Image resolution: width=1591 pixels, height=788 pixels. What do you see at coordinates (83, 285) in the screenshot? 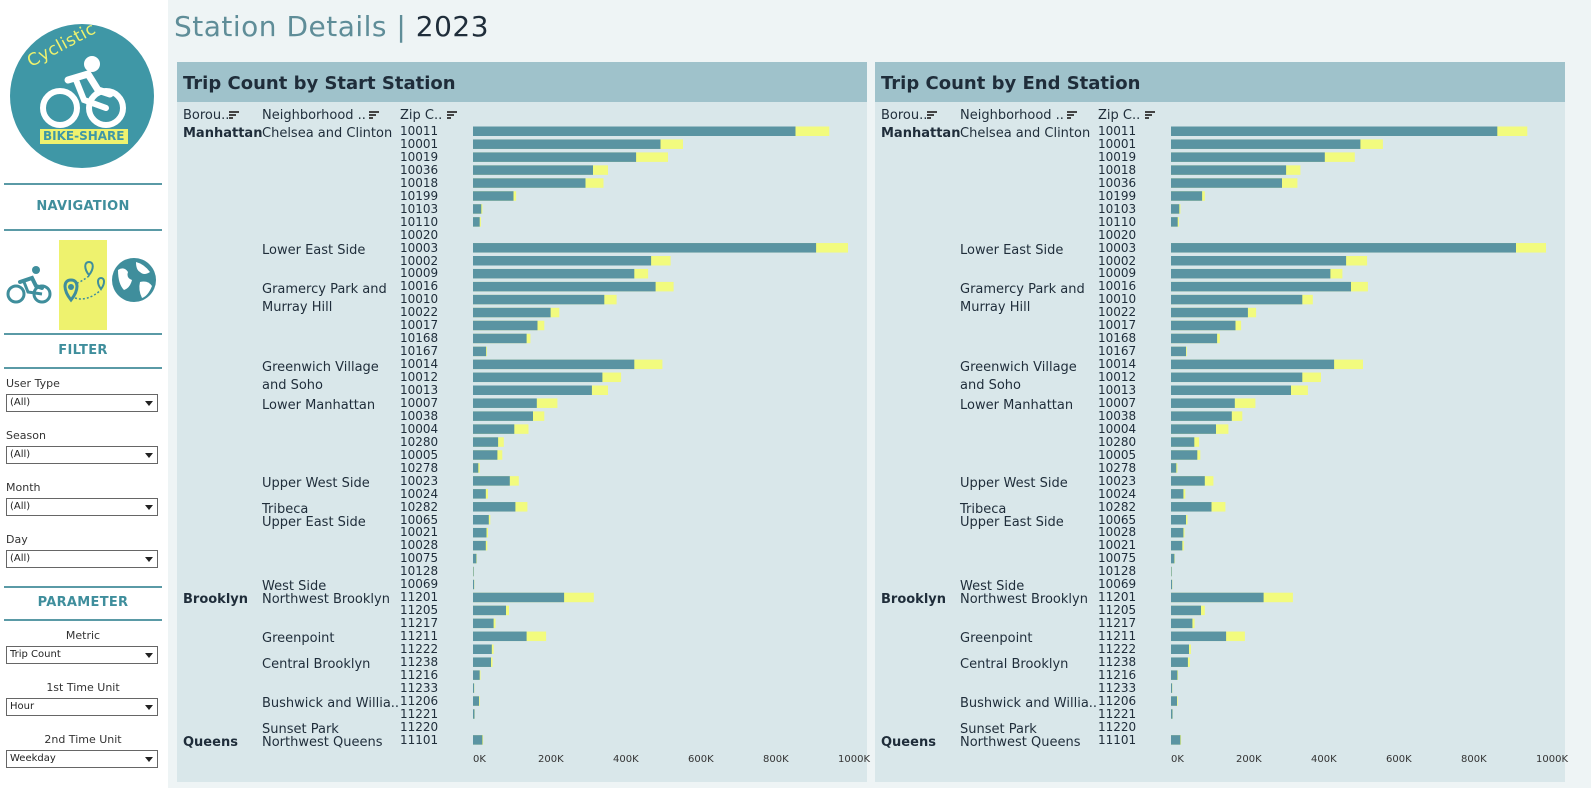
I see `nav-station-details-button` at bounding box center [83, 285].